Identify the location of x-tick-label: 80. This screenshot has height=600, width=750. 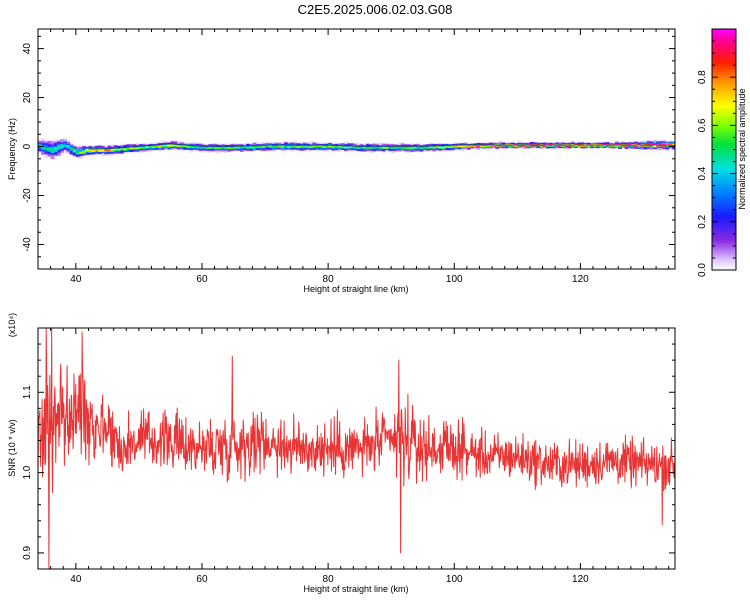
(329, 579).